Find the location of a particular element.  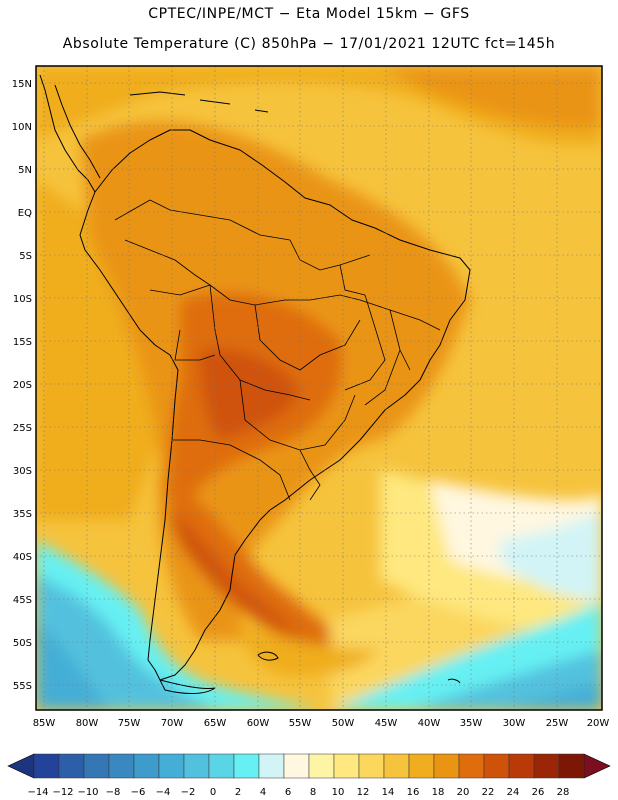

colorbar-label: 0 is located at coordinates (213, 792).